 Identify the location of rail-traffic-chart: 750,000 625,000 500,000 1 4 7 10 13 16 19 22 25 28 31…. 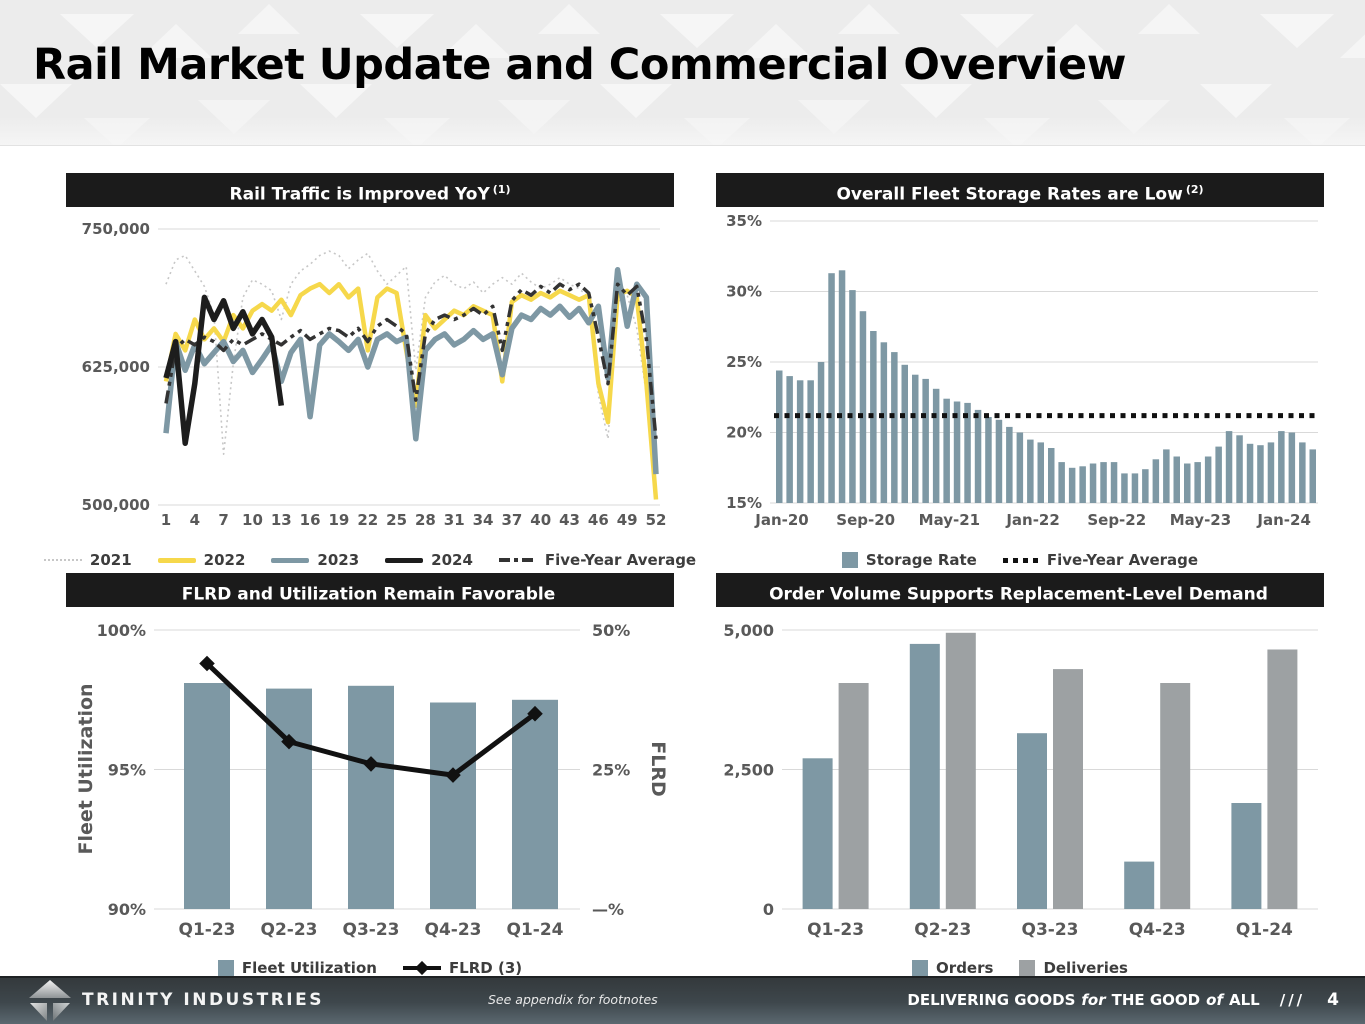
(370, 376).